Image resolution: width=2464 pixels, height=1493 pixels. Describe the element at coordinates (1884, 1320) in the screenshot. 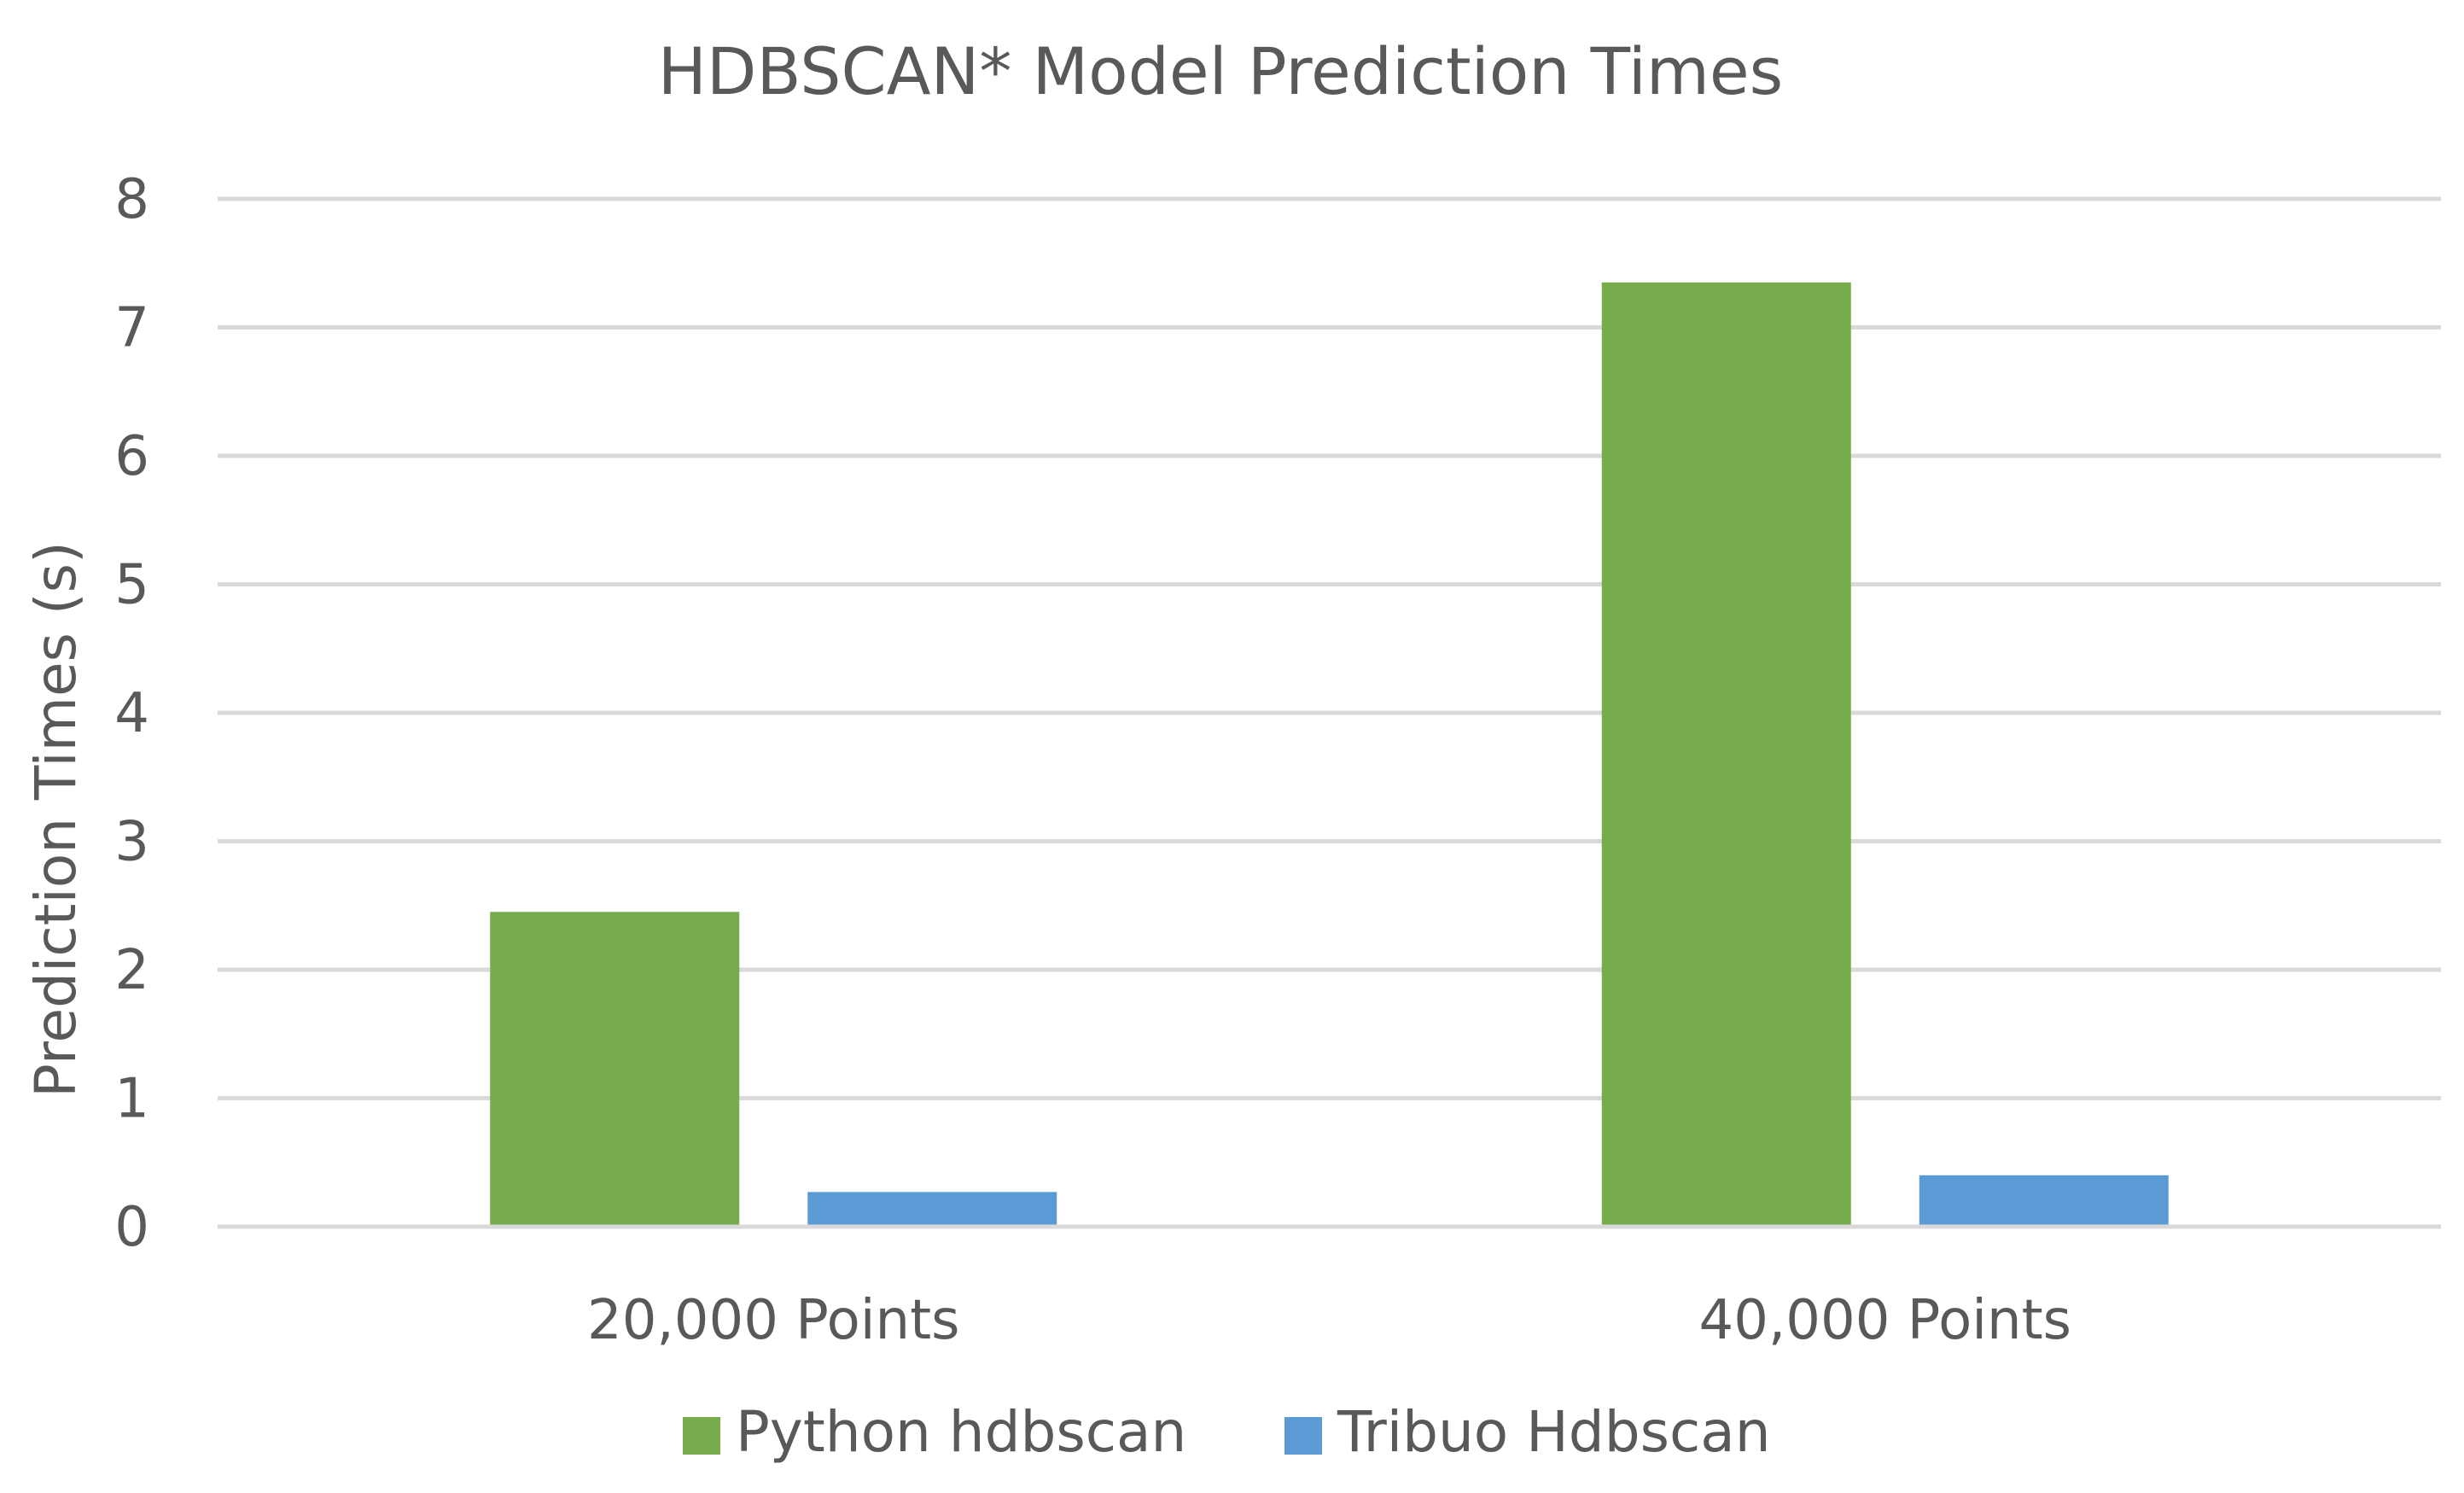

I see `x-tick-label: 40,000 Points` at that location.